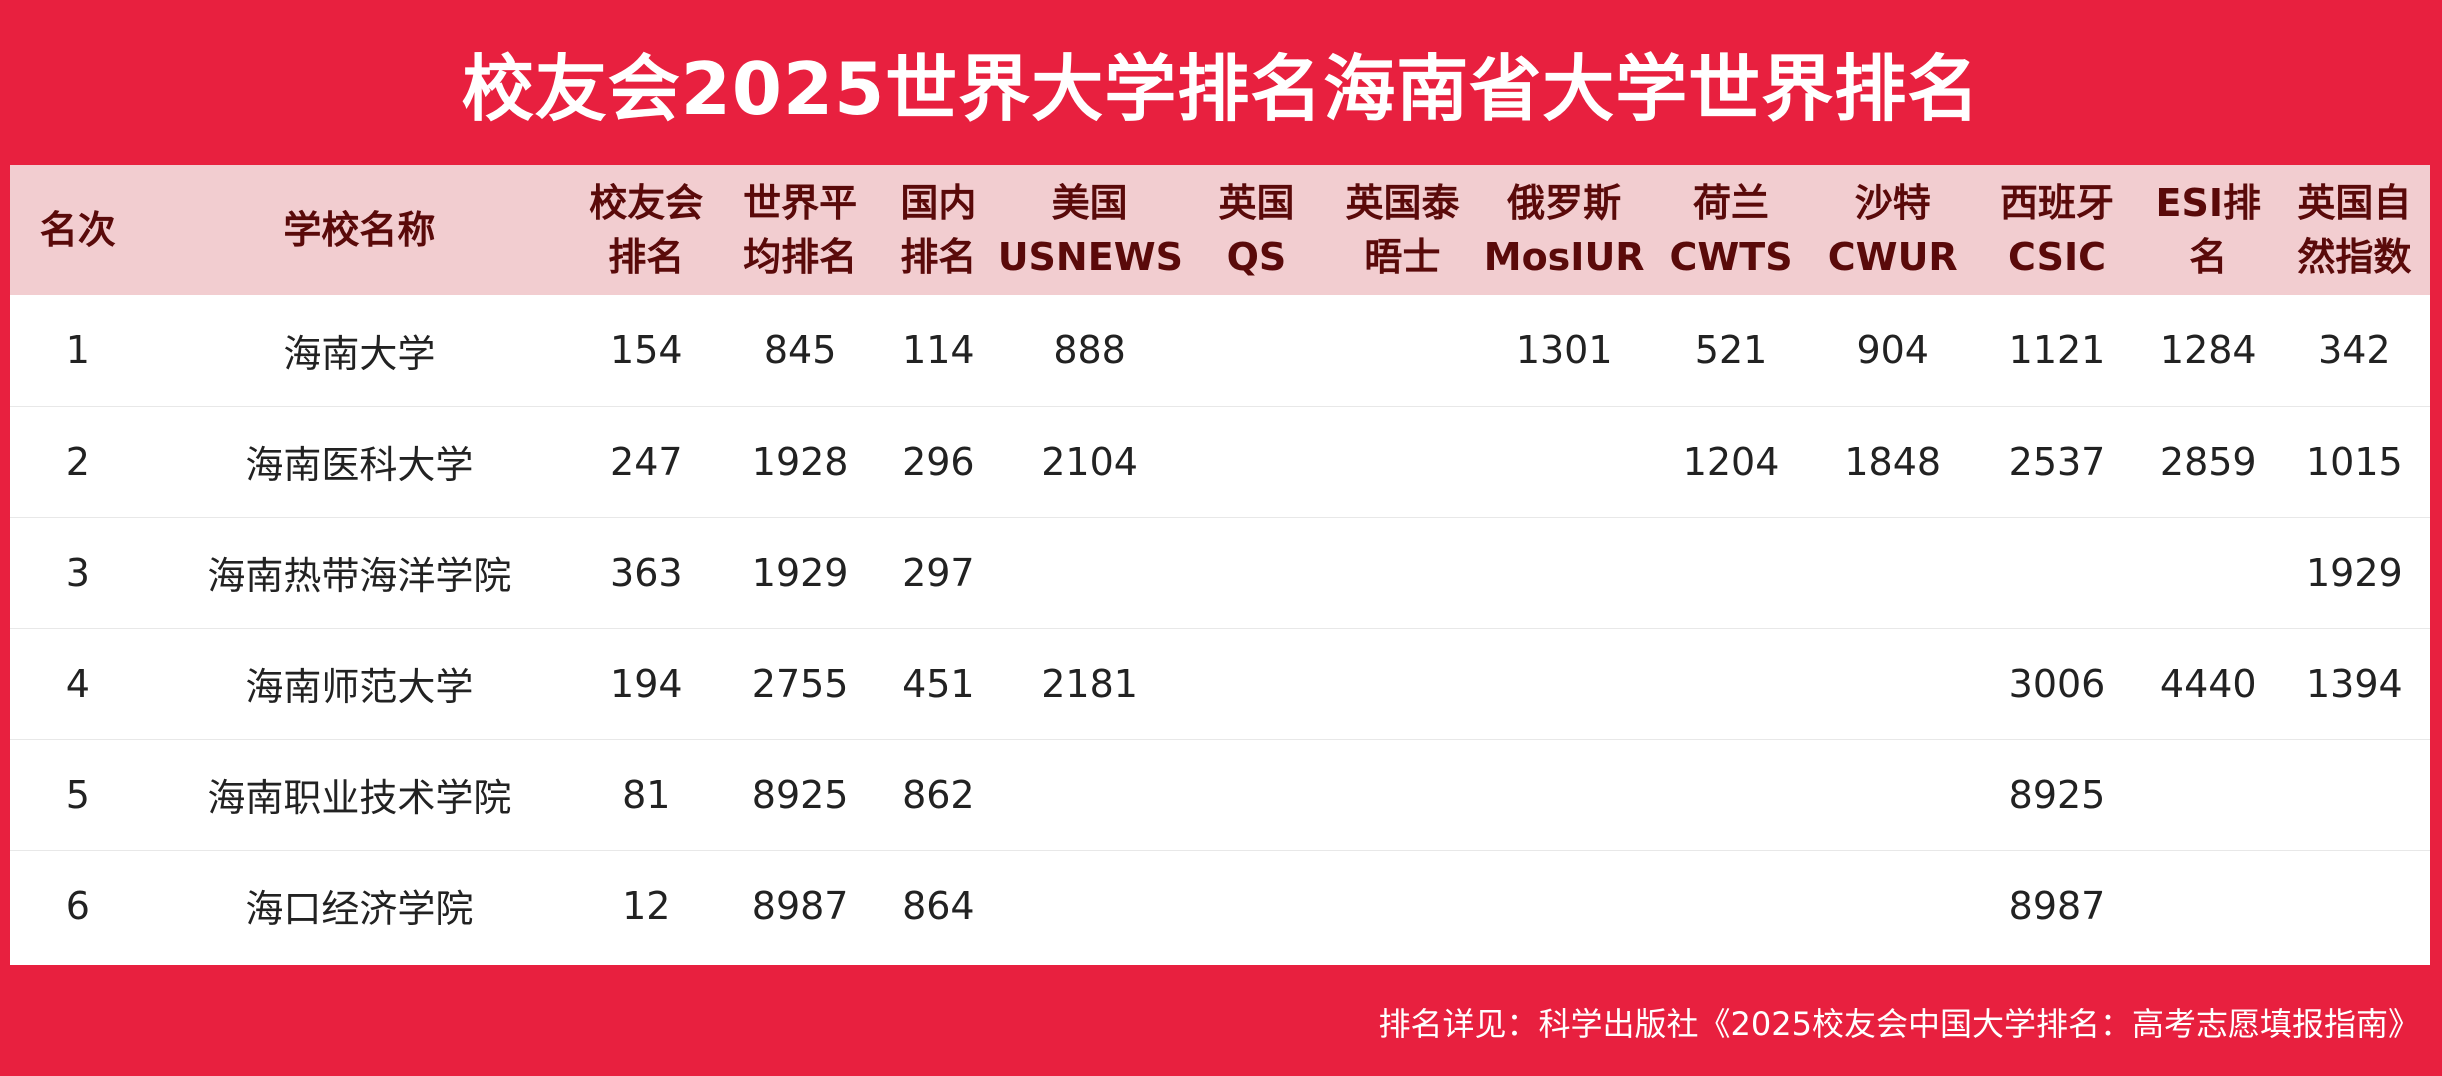  What do you see at coordinates (1893, 461) in the screenshot?
I see `cwur-cell: 1848` at bounding box center [1893, 461].